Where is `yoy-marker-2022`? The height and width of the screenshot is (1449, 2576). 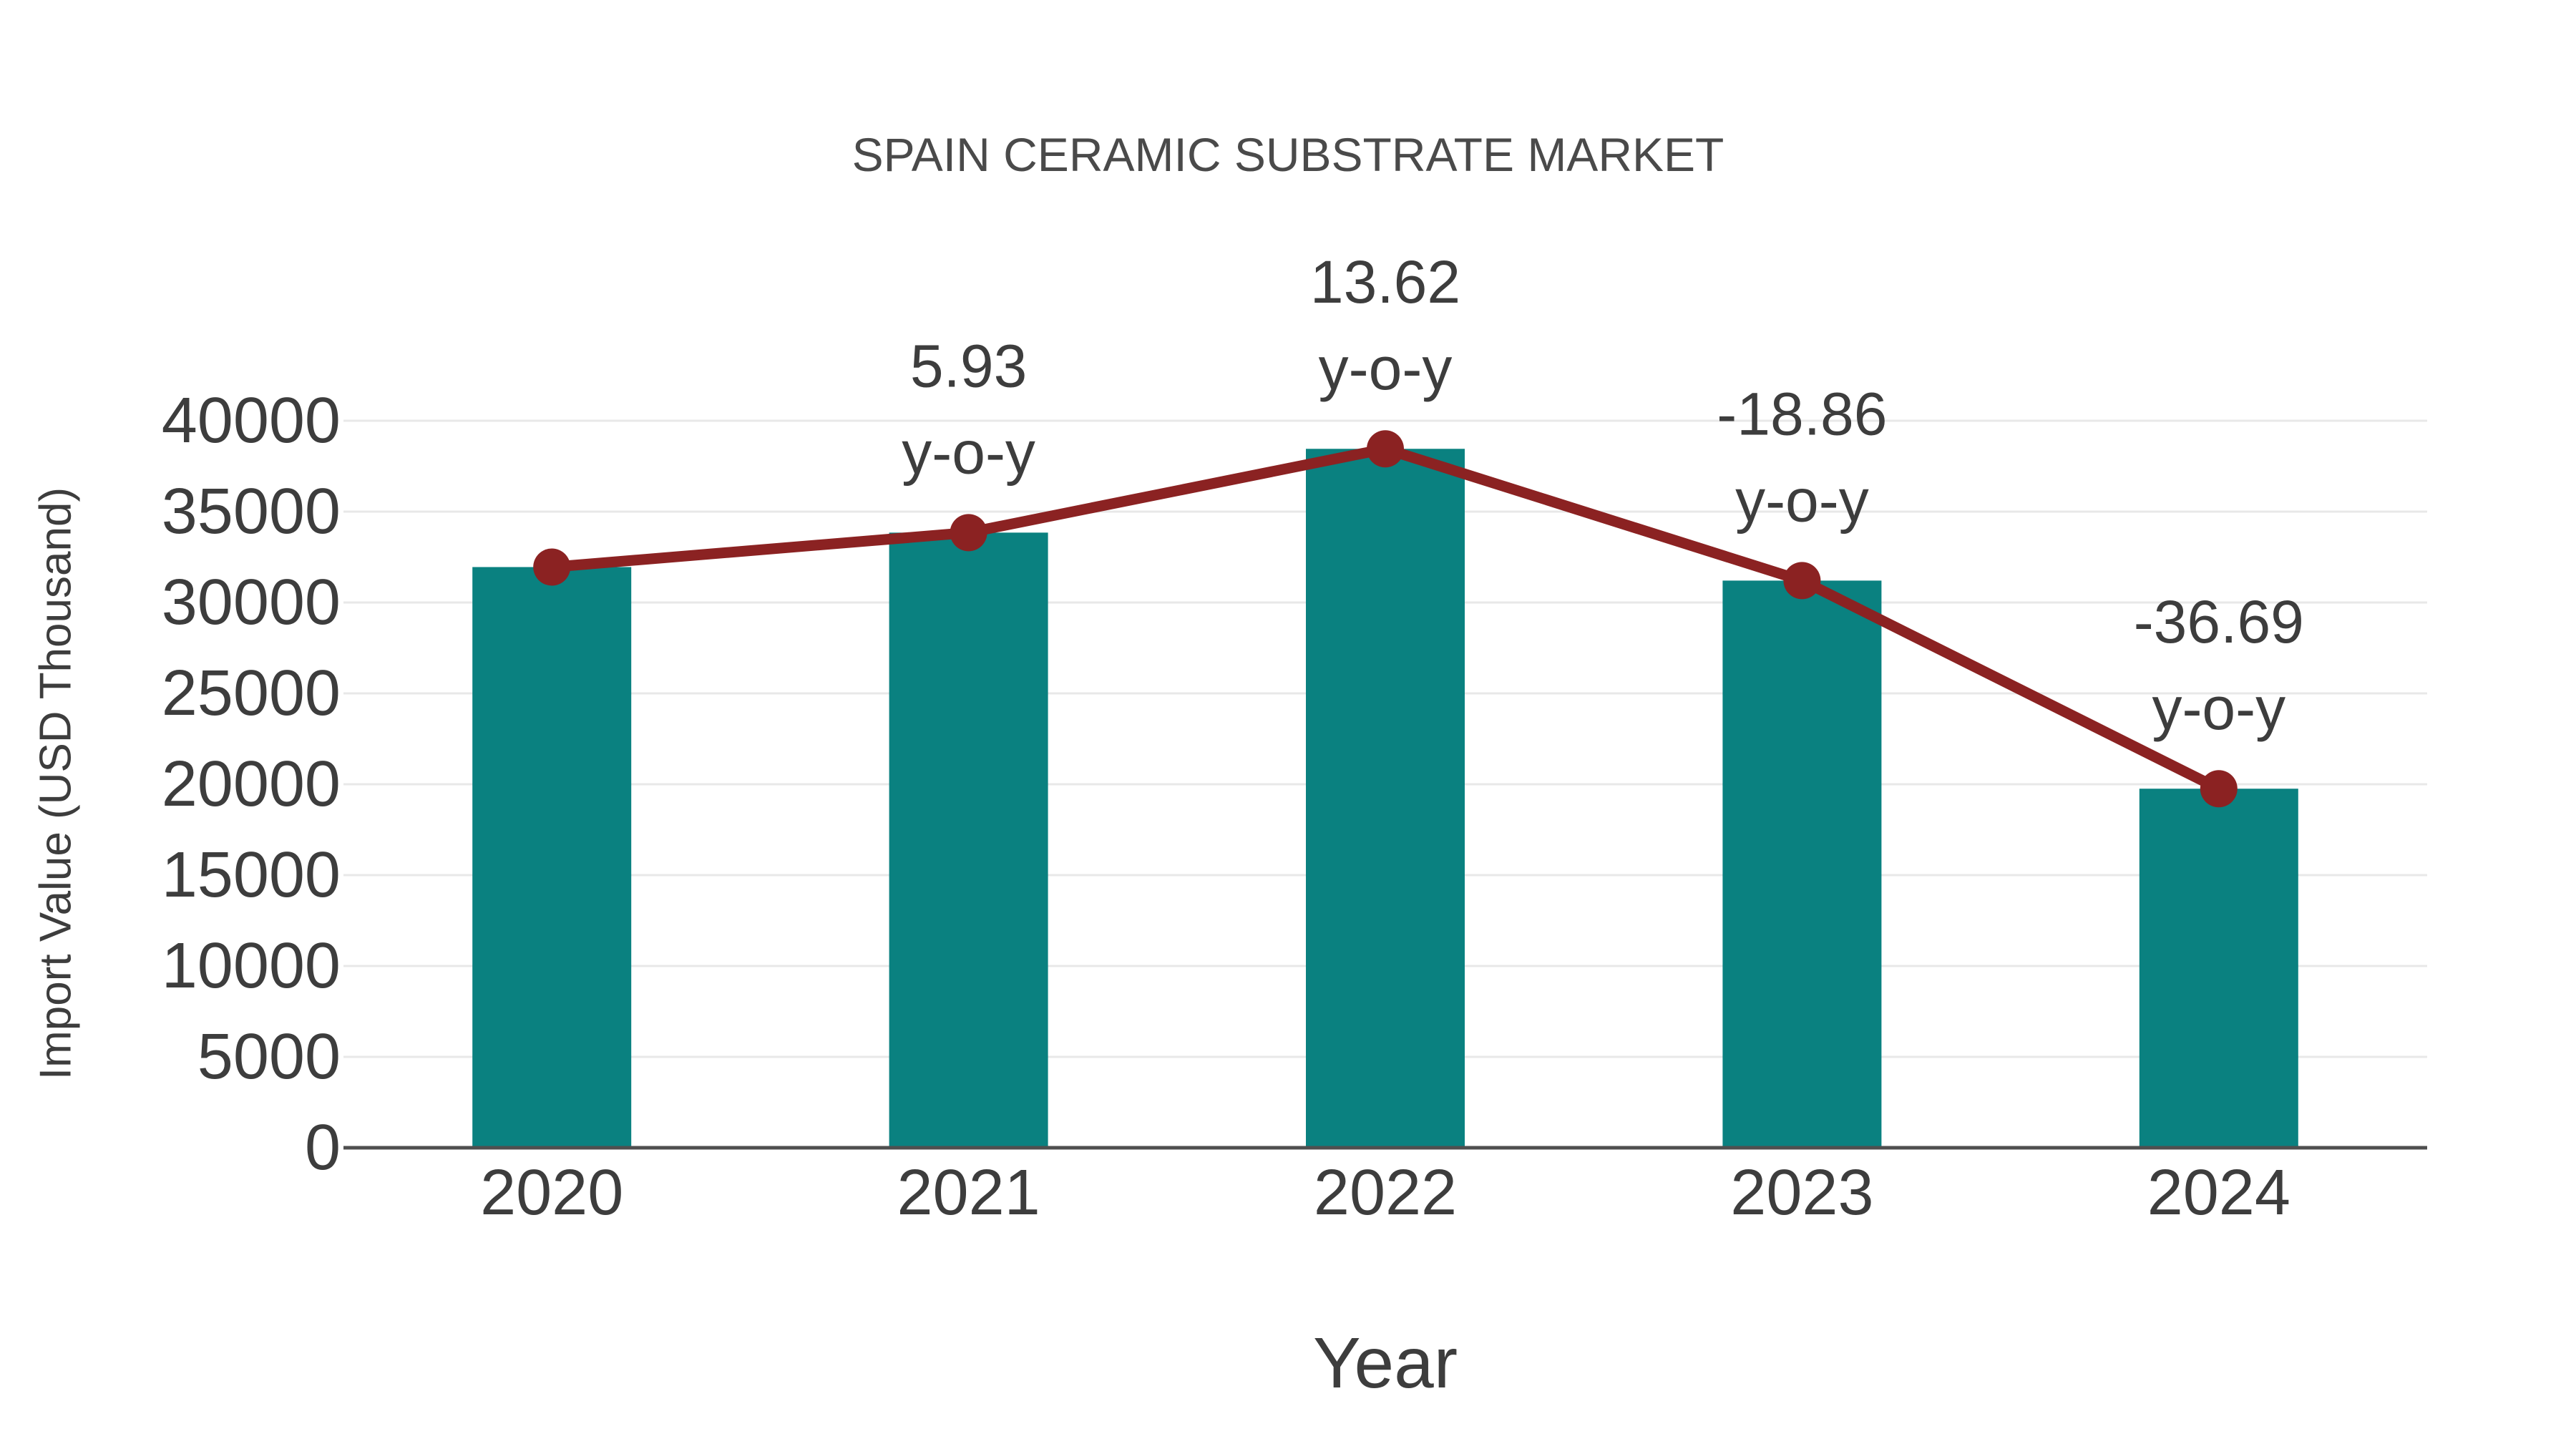
yoy-marker-2022 is located at coordinates (1385, 449).